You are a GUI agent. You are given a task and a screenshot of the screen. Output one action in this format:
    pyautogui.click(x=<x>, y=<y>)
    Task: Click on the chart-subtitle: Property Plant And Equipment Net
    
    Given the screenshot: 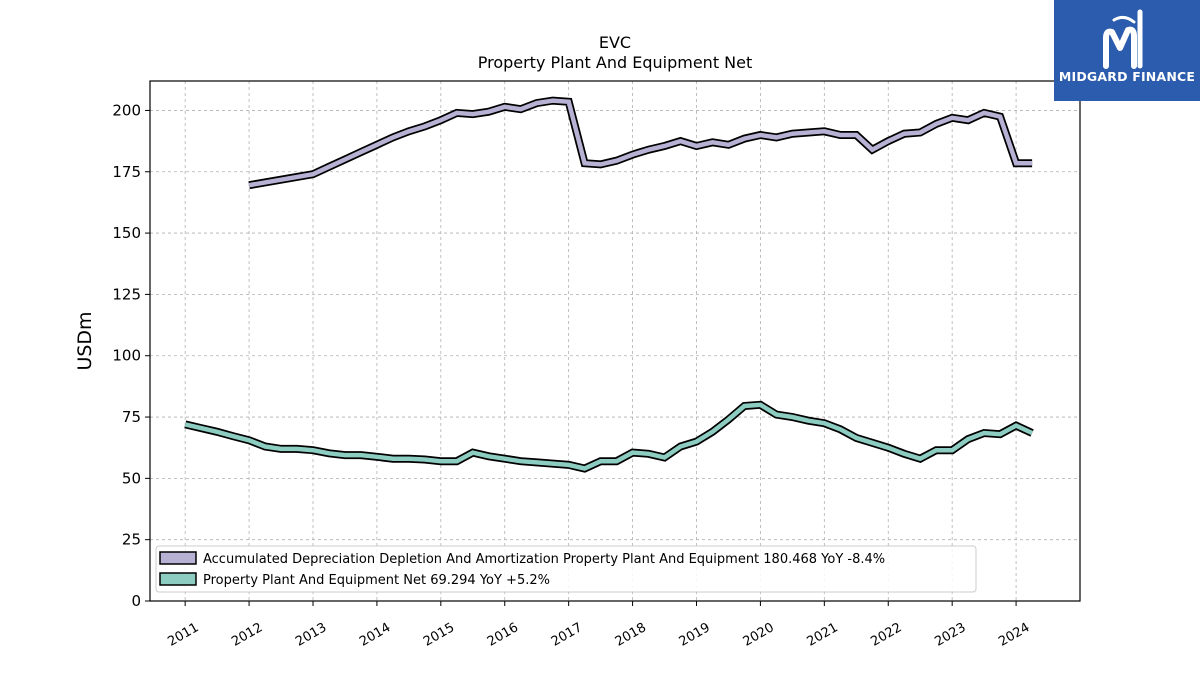 What is the action you would take?
    pyautogui.click(x=615, y=62)
    